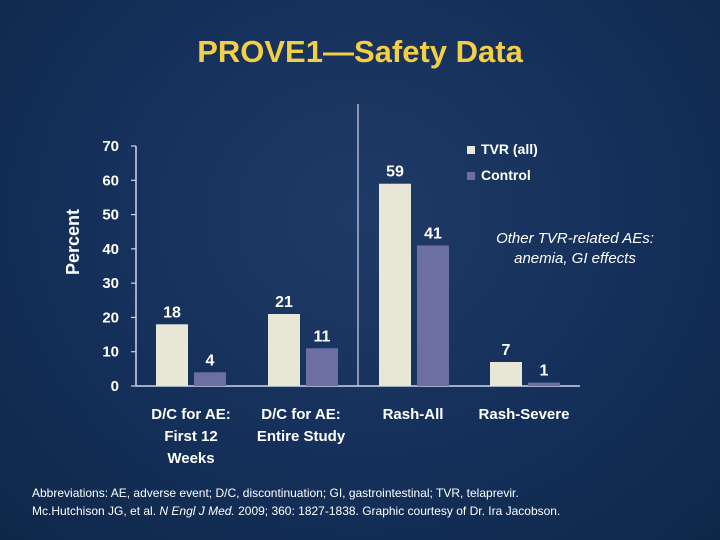 This screenshot has width=720, height=540. I want to click on legend-label-control: Control, so click(506, 175).